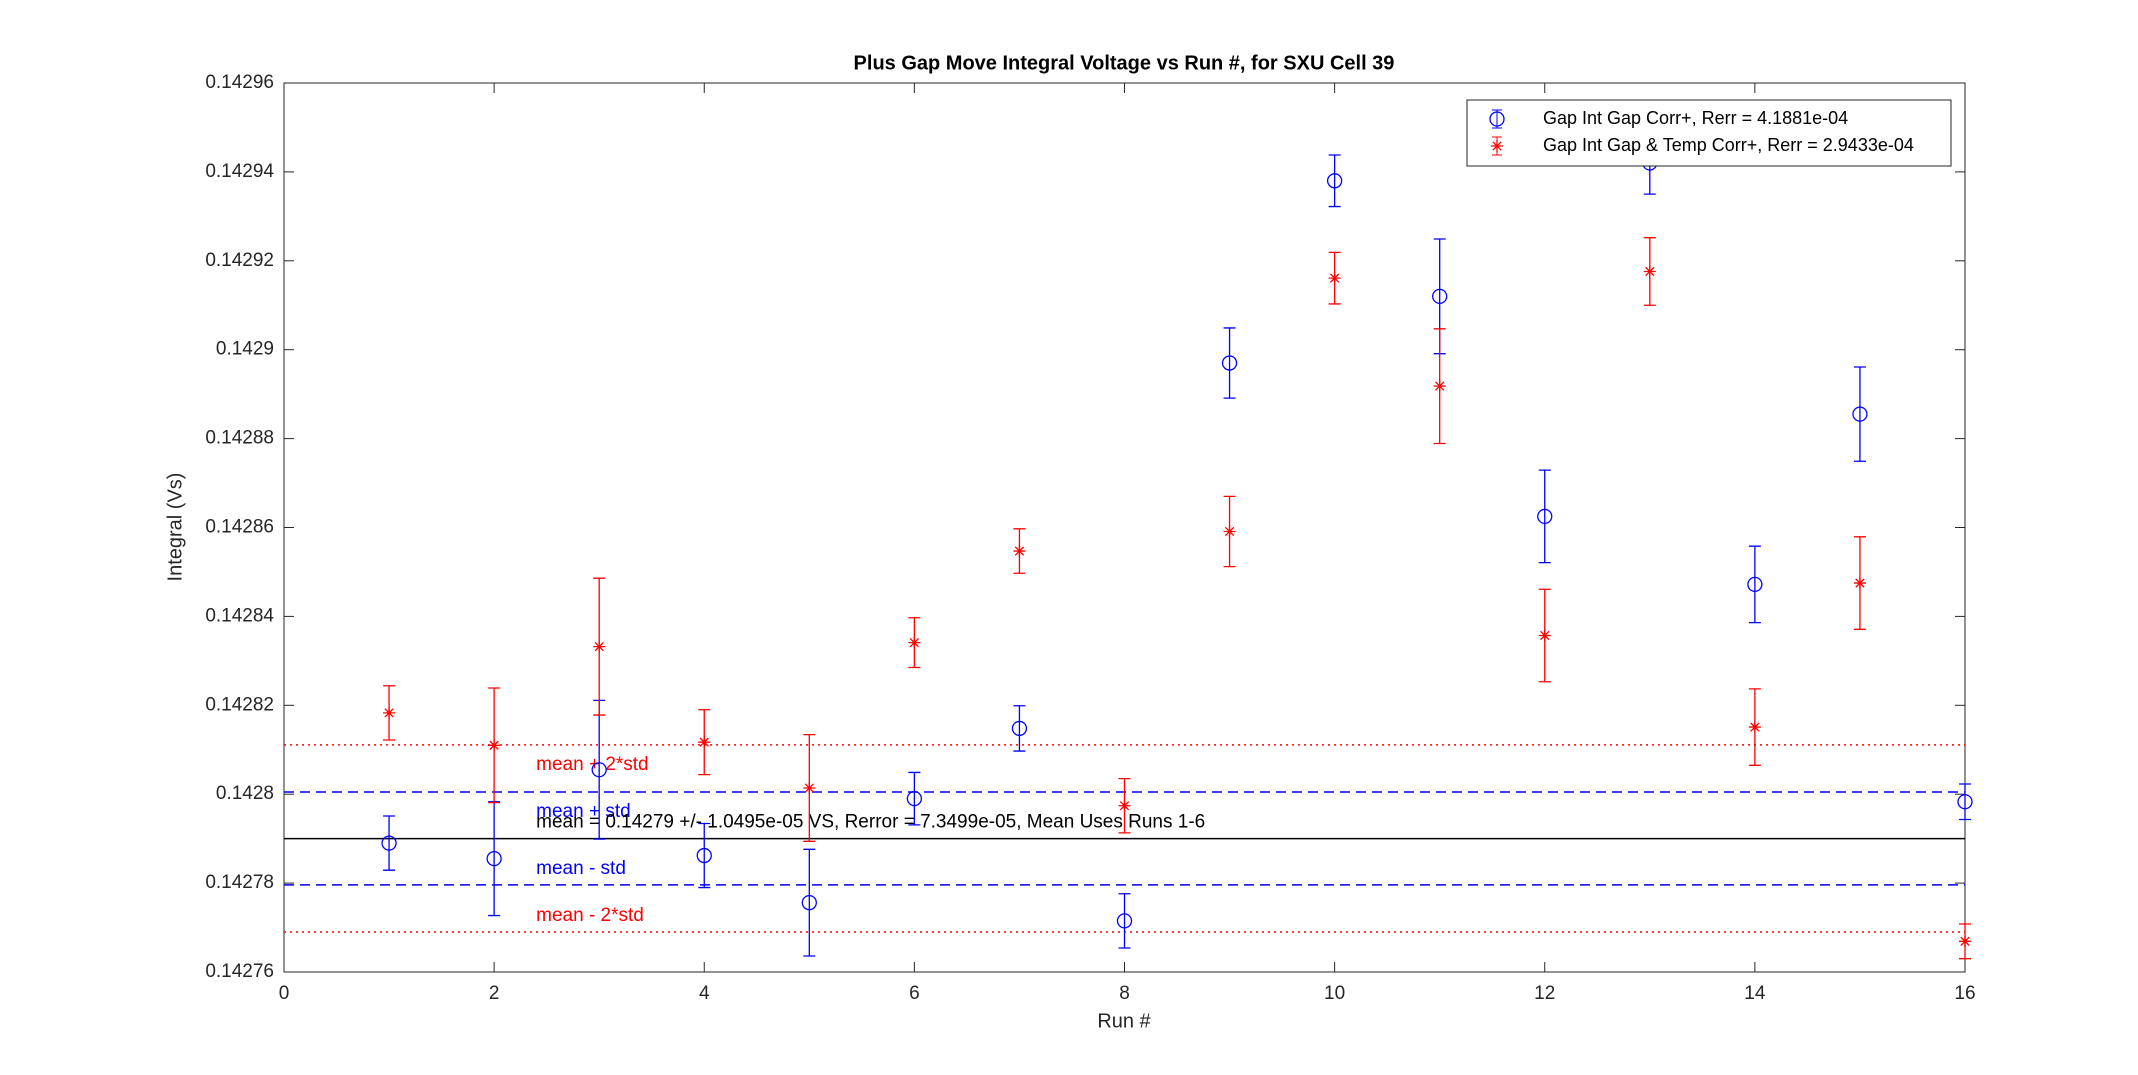 The image size is (2138, 1075). What do you see at coordinates (239, 527) in the screenshot?
I see `y-tick-label: 0.14286` at bounding box center [239, 527].